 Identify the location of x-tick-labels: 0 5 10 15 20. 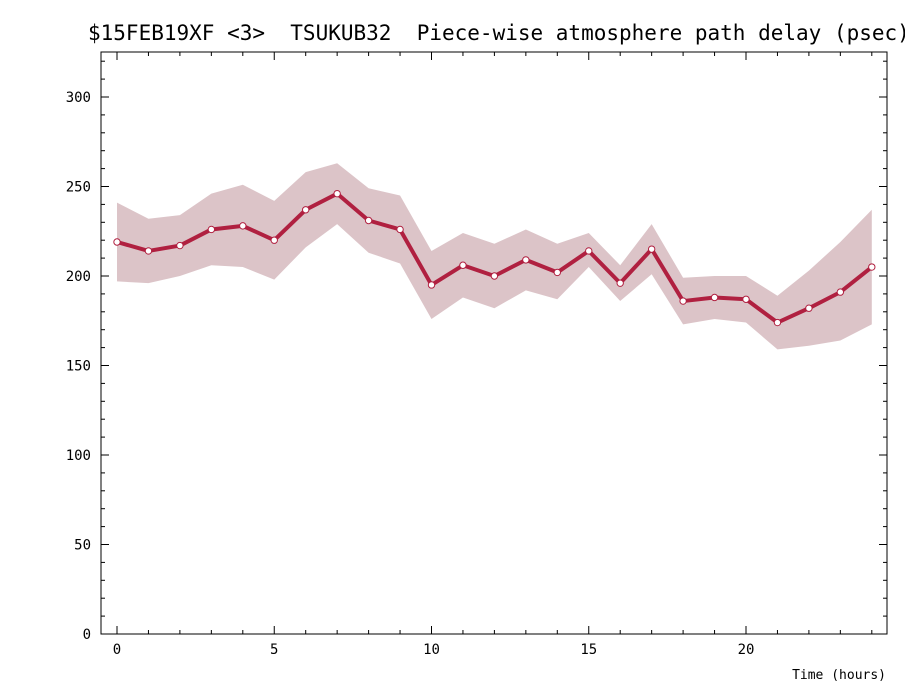
(434, 650).